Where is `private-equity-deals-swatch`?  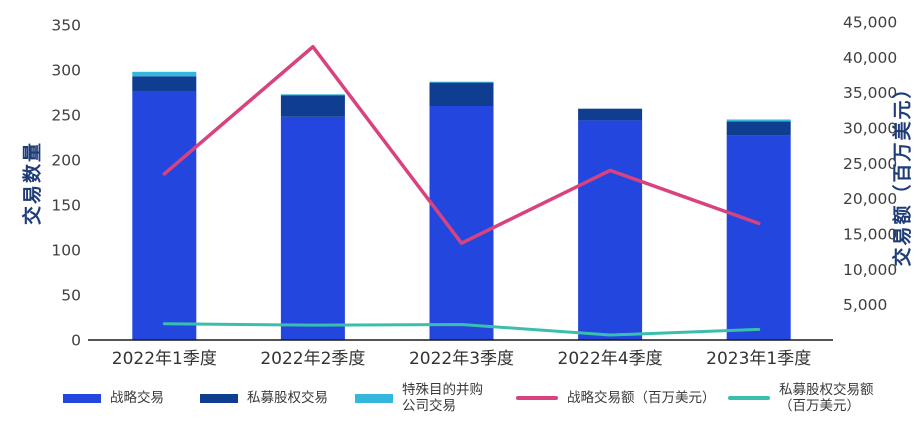 private-equity-deals-swatch is located at coordinates (219, 398).